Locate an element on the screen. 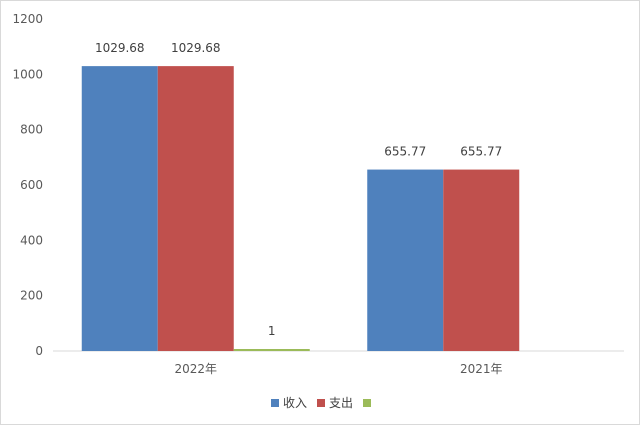  y-axis-ticks: 0 200 400 600 800 1000 1200 is located at coordinates (27, 185).